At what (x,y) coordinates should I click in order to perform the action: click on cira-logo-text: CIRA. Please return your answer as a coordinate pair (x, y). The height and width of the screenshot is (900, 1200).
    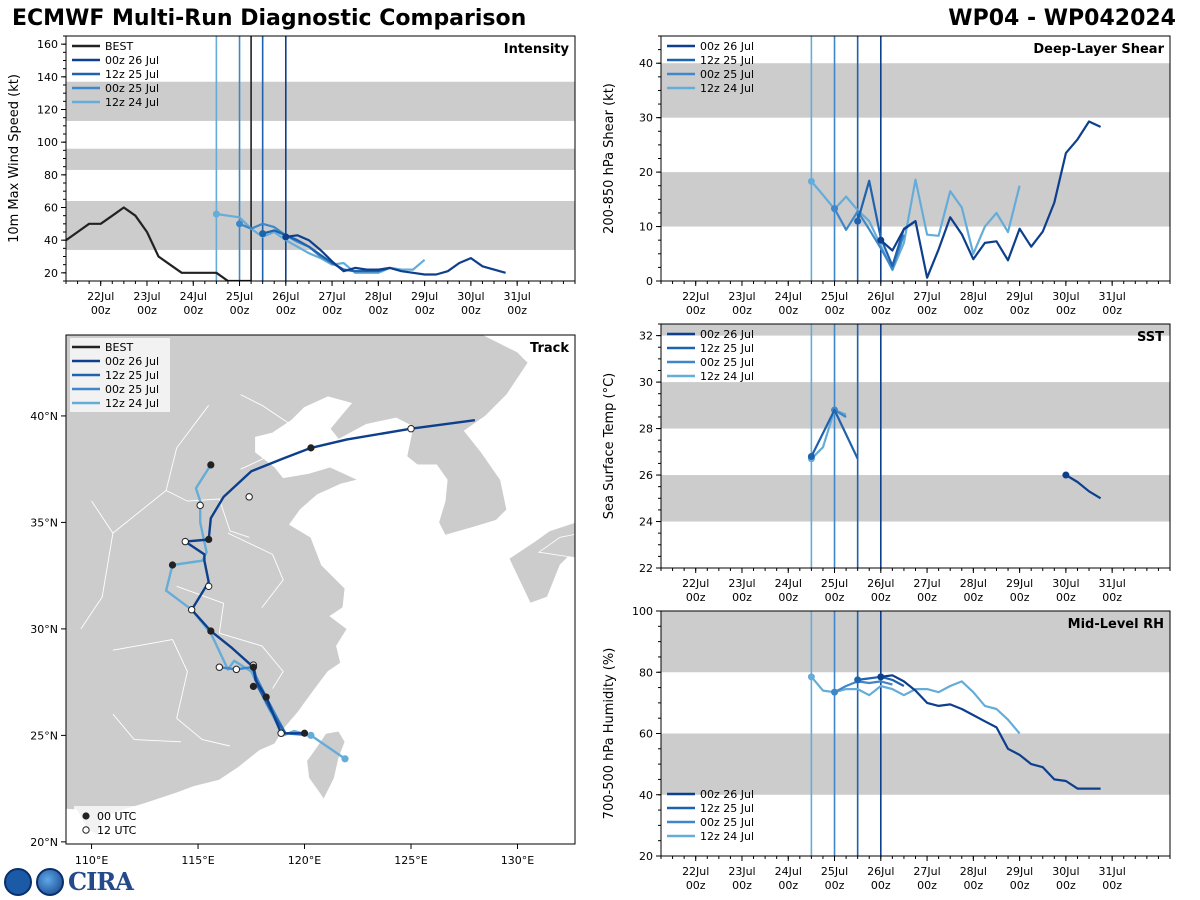
    Looking at the image, I should click on (101, 881).